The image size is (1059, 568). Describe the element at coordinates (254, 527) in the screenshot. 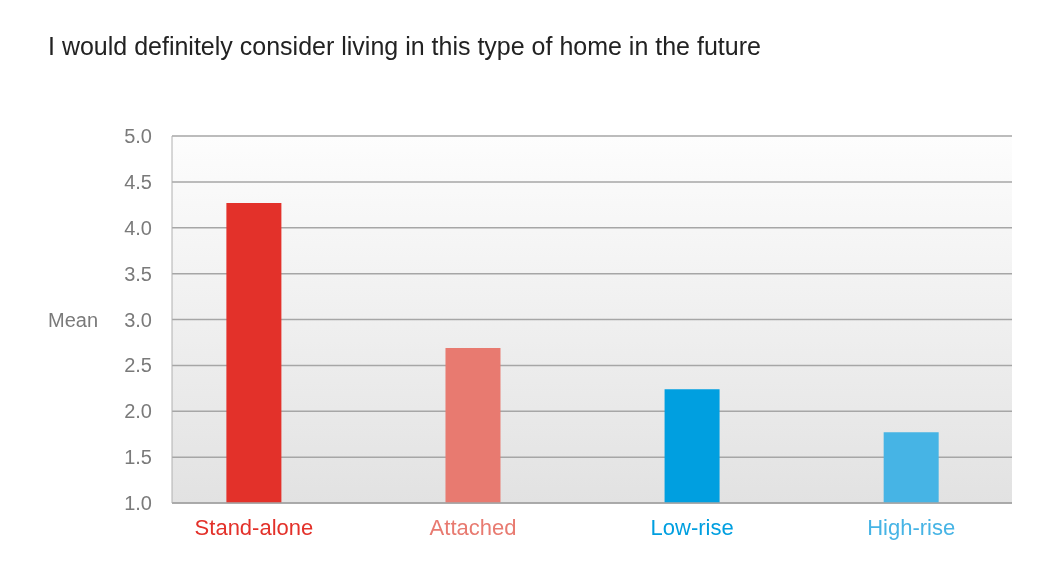

I see `x-tick-label: Stand-alone` at that location.